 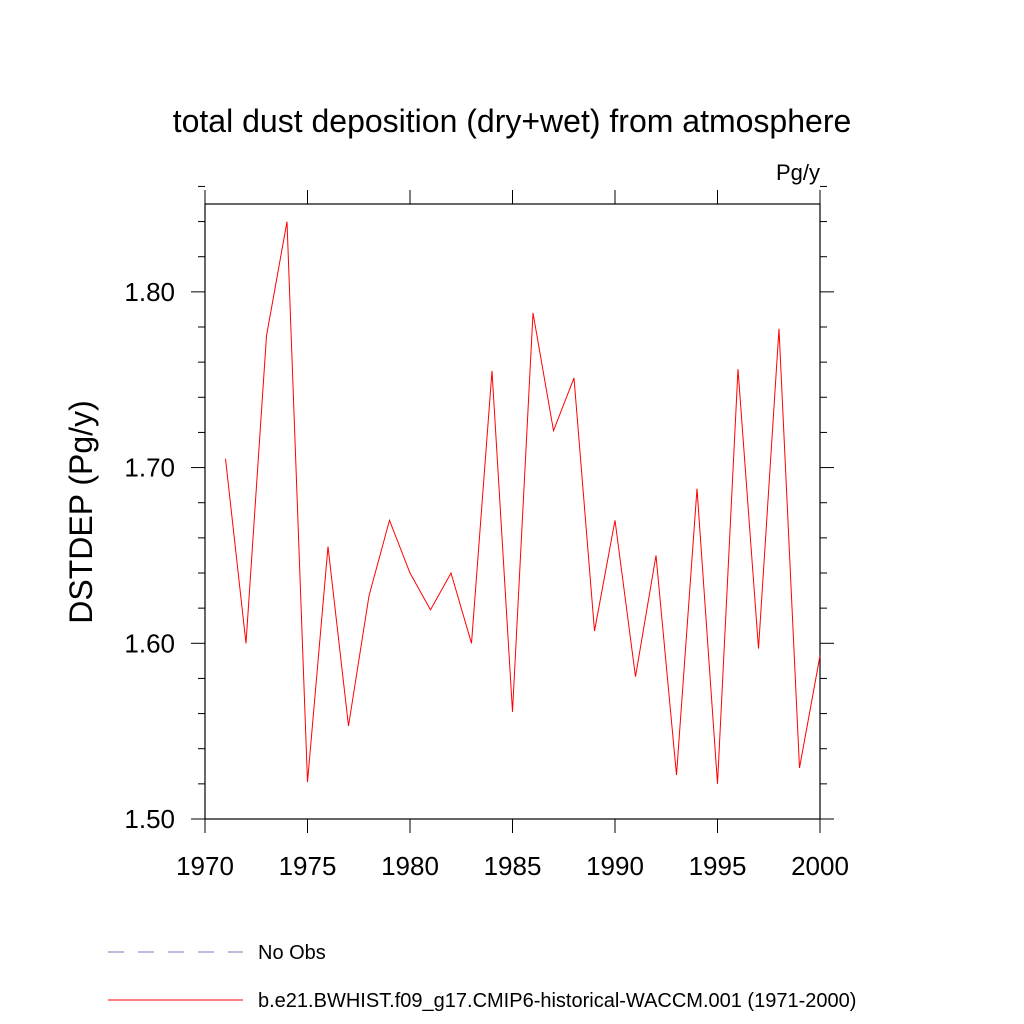 What do you see at coordinates (292, 953) in the screenshot?
I see `legend-label: No Obs` at bounding box center [292, 953].